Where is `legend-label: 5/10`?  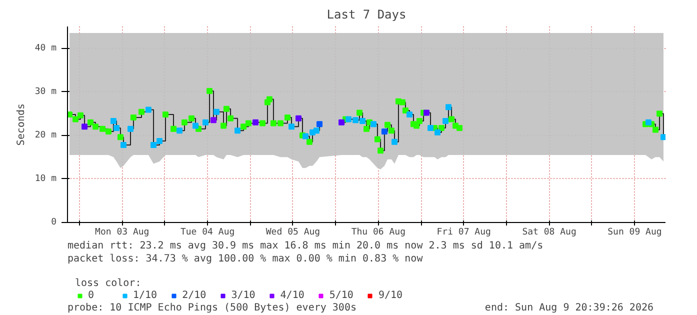 legend-label: 5/10 is located at coordinates (341, 295).